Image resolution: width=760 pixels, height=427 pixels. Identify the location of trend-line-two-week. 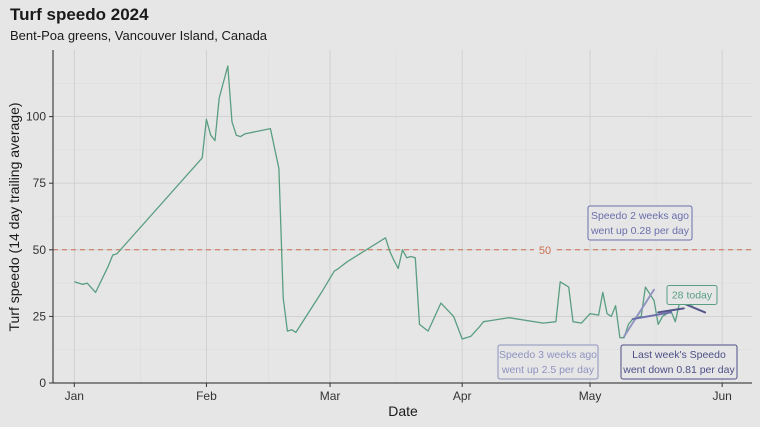
(652, 316).